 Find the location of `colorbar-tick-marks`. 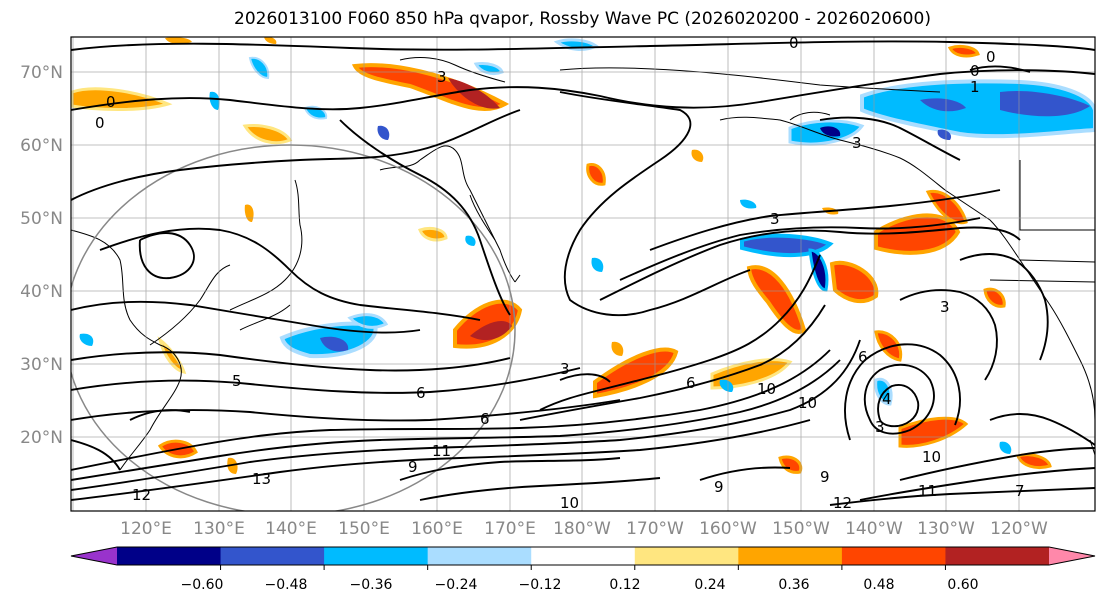

colorbar-tick-marks is located at coordinates (583, 567).